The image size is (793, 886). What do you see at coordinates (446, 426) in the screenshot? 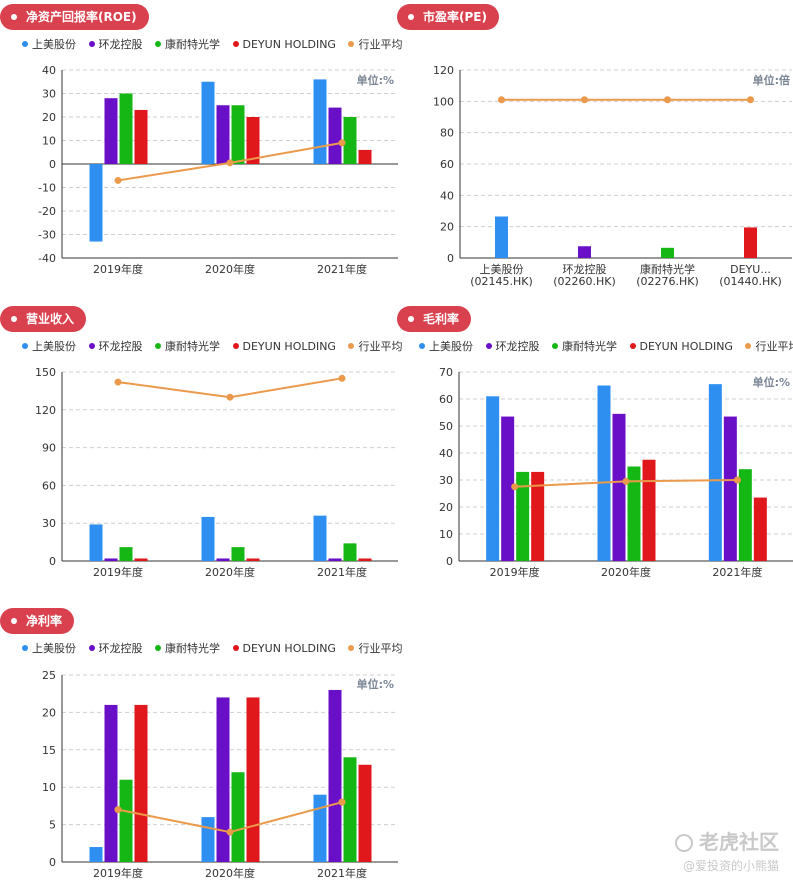
I see `y-tick-label: 50` at bounding box center [446, 426].